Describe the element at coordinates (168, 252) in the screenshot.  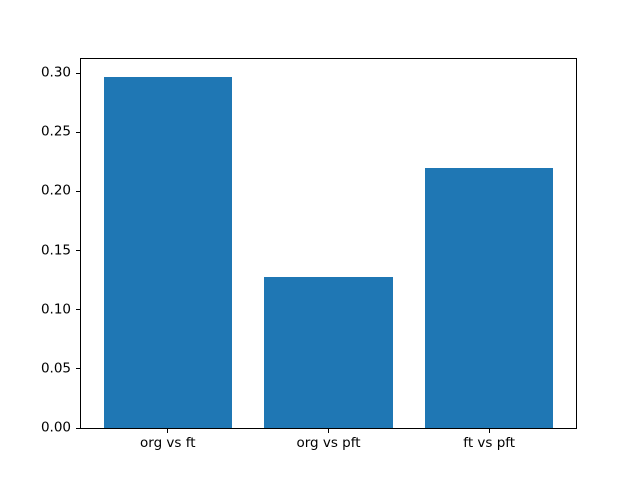
I see `bar-org-vs-ft` at that location.